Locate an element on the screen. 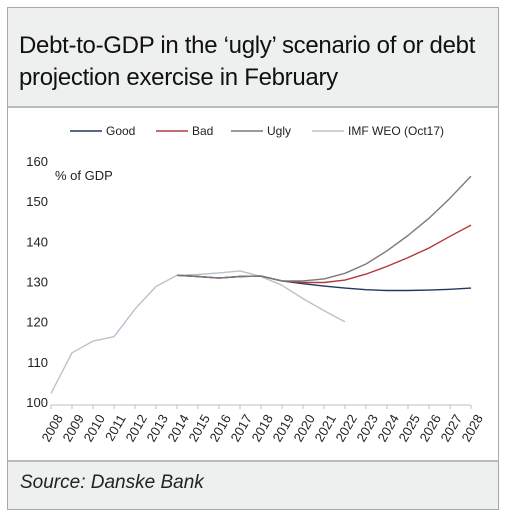  x-tick-label: 2010 is located at coordinates (93, 428).